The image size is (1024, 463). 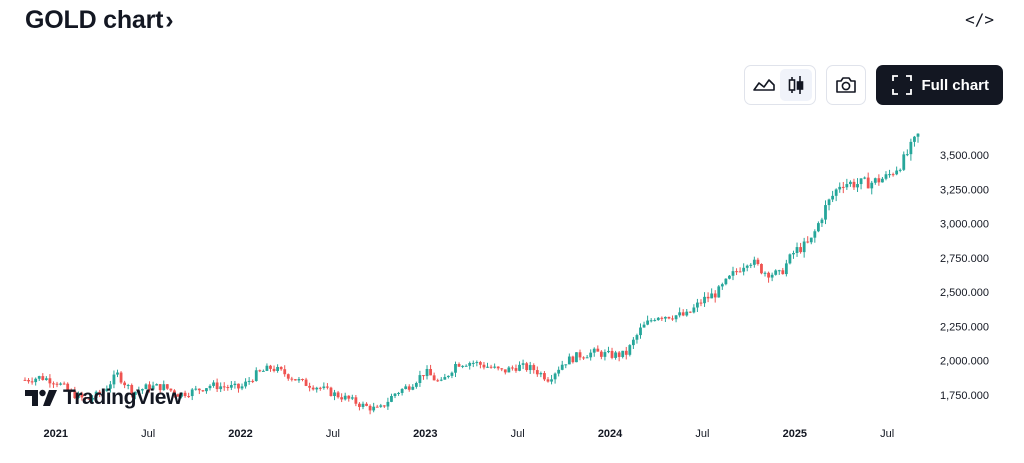 I want to click on area-chart-button, so click(x=764, y=85).